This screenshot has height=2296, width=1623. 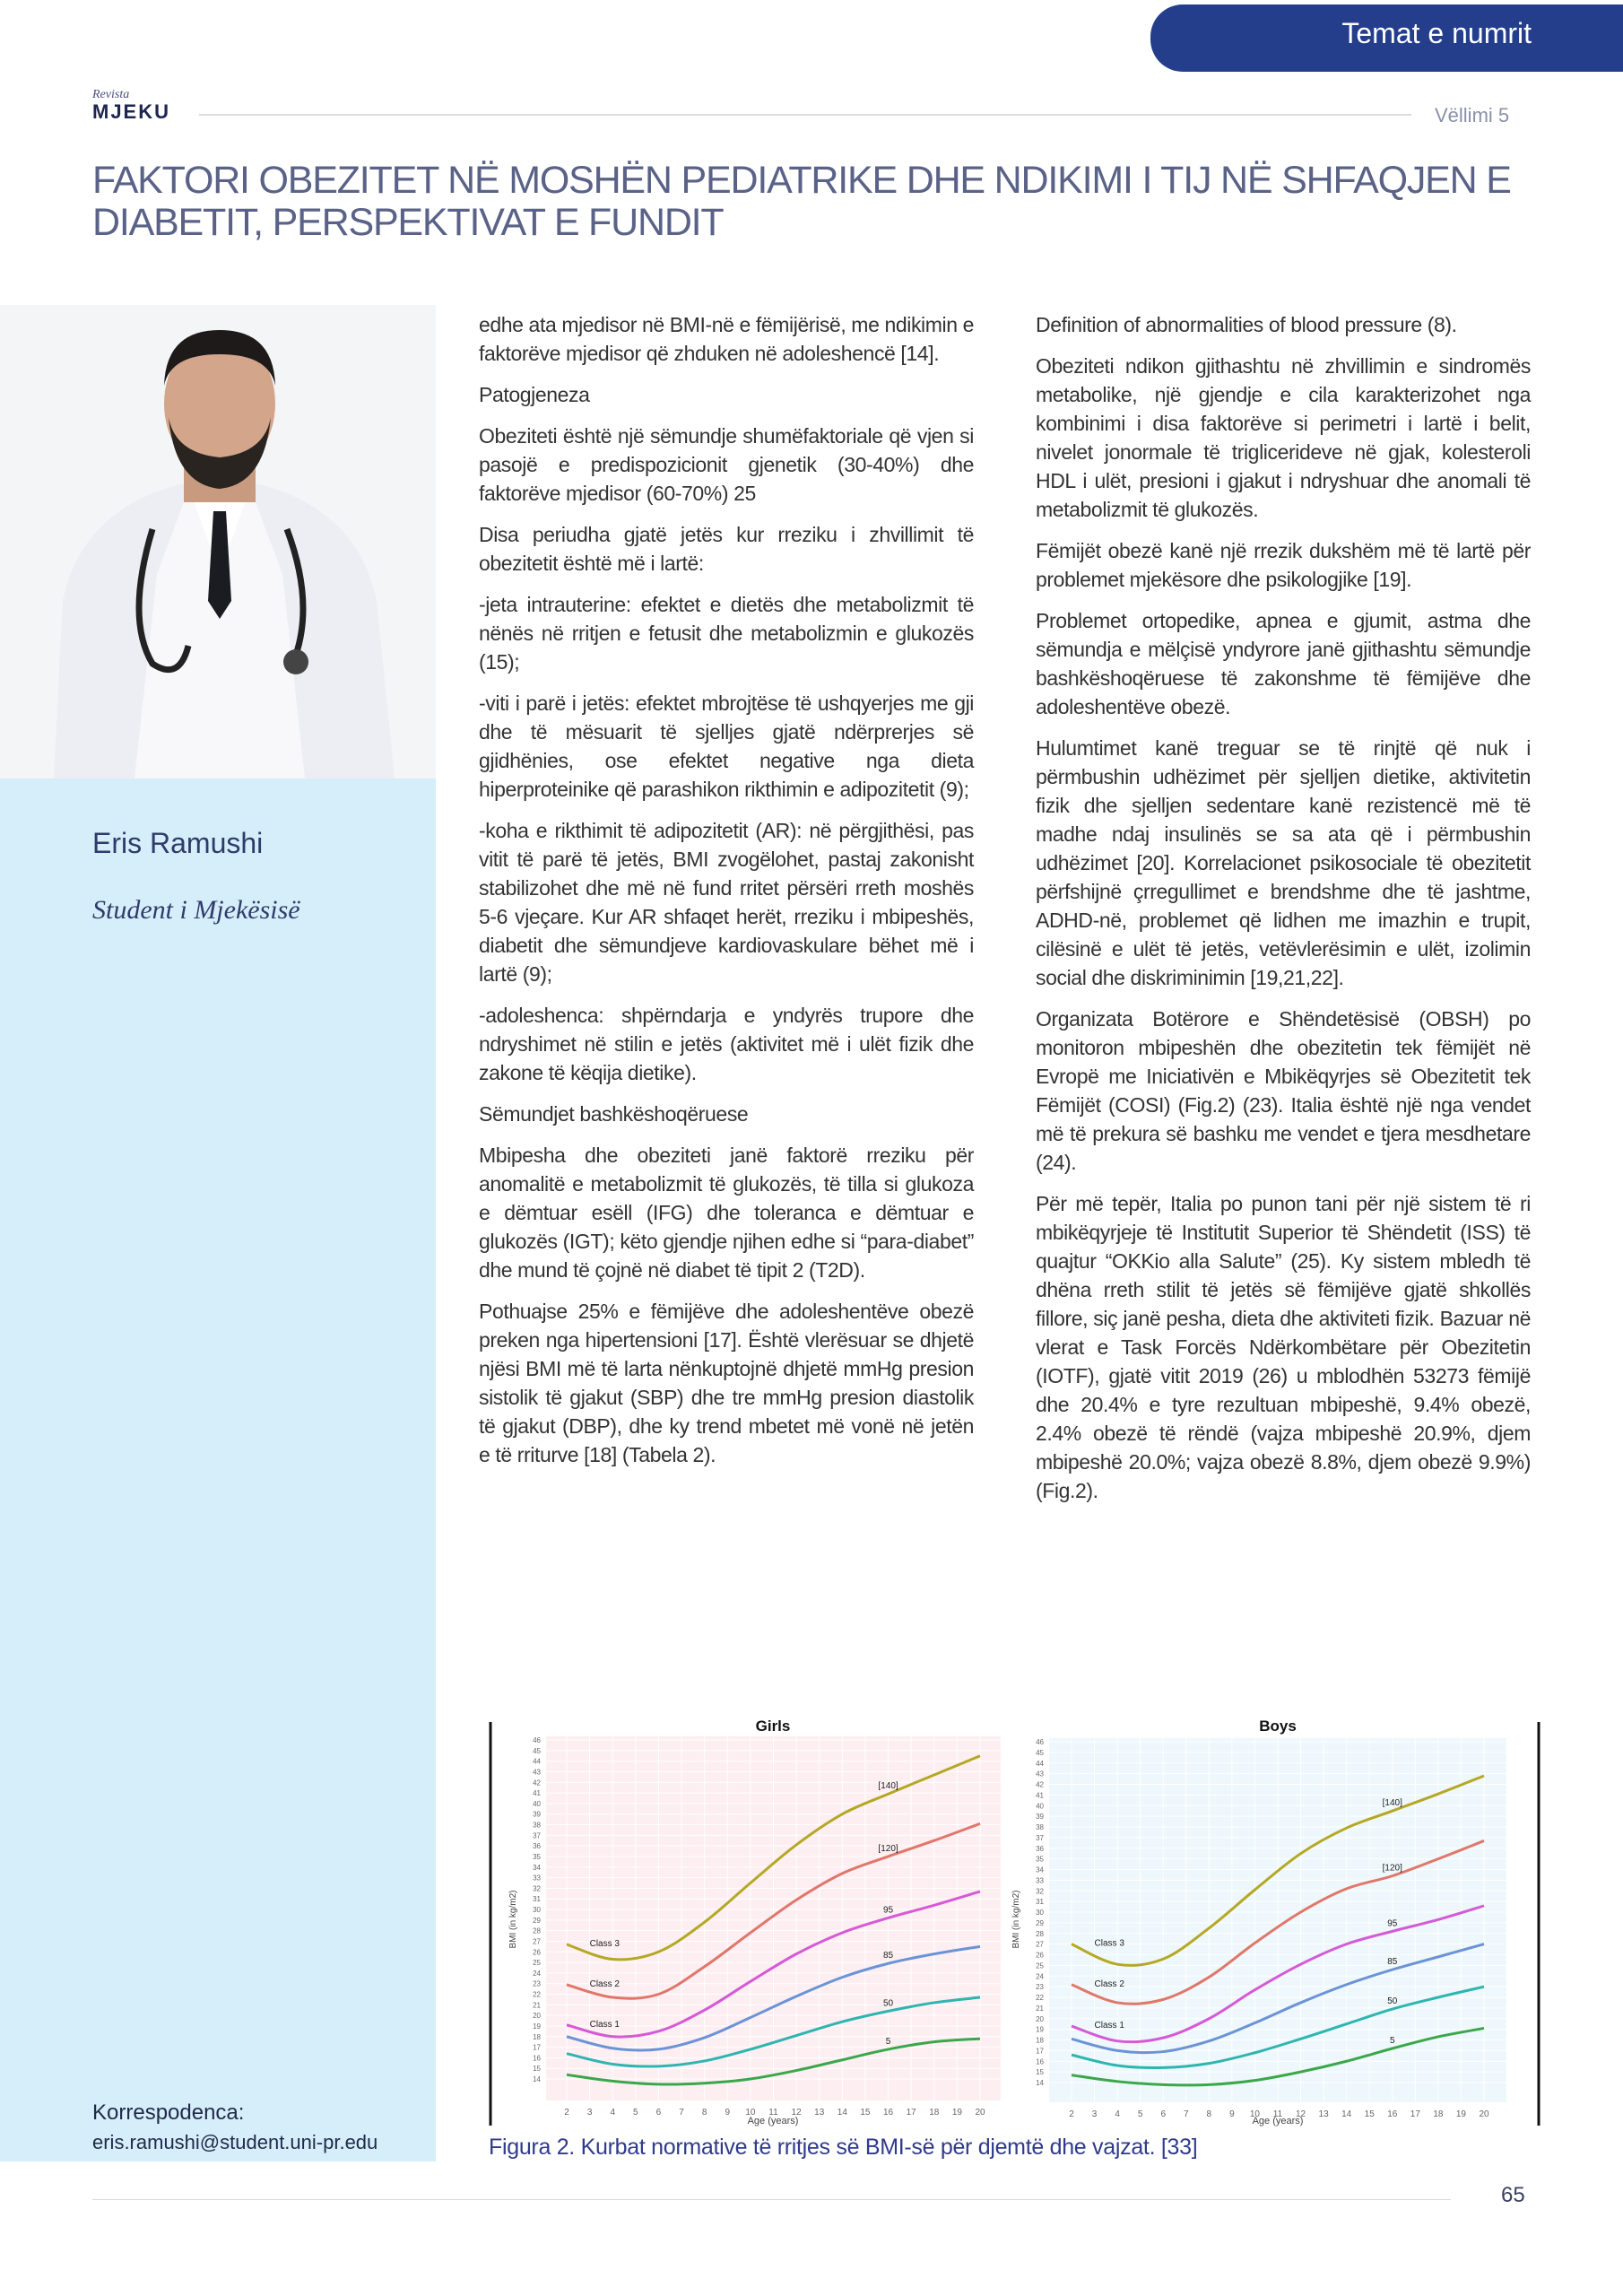 I want to click on chart-girls-y-tick-label: 34, so click(x=537, y=1868).